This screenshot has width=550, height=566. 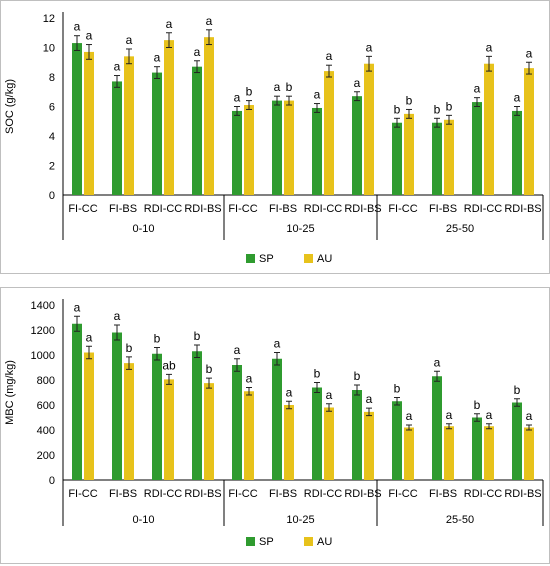 What do you see at coordinates (52, 108) in the screenshot?
I see `y-tick-label: 6` at bounding box center [52, 108].